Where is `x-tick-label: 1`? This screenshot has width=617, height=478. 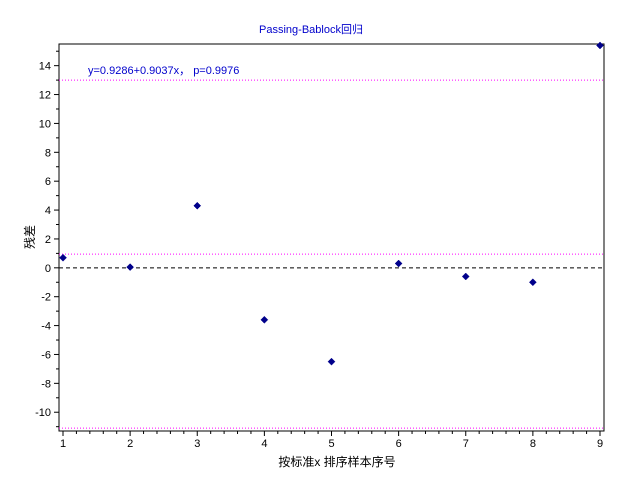 x-tick-label: 1 is located at coordinates (63, 444).